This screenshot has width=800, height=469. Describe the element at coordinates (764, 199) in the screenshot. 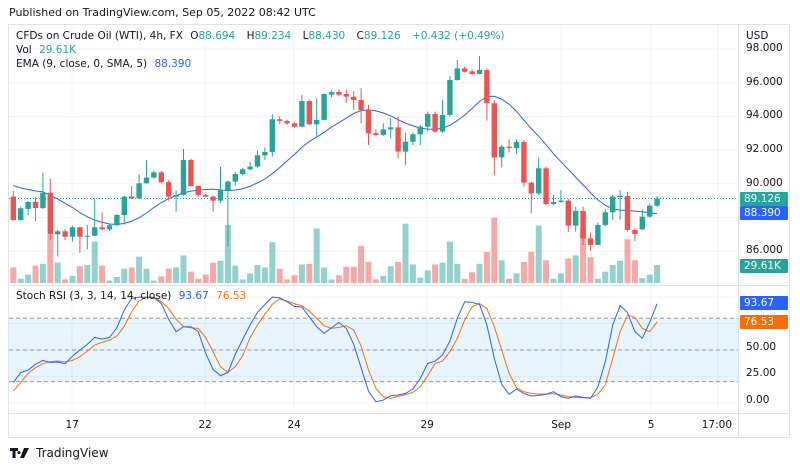

I see `last-price-tag: 89.126` at that location.